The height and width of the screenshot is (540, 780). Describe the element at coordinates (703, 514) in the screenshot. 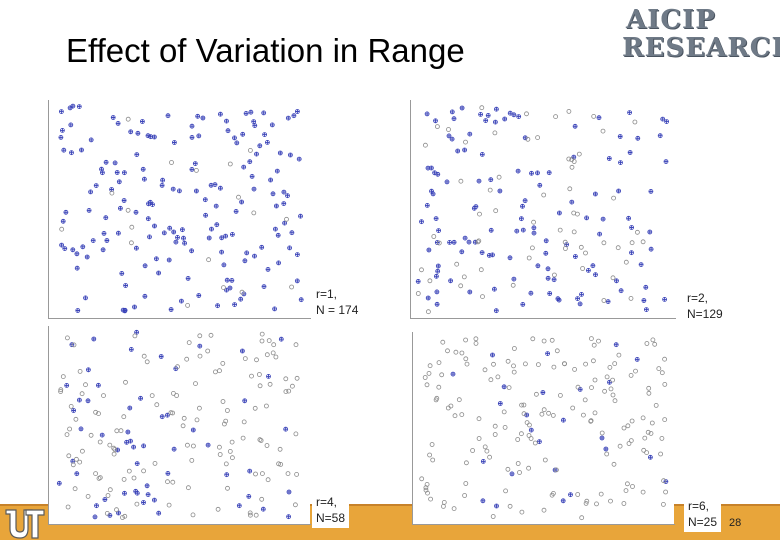

I see `panel-label-r6: r=6, N=25` at that location.